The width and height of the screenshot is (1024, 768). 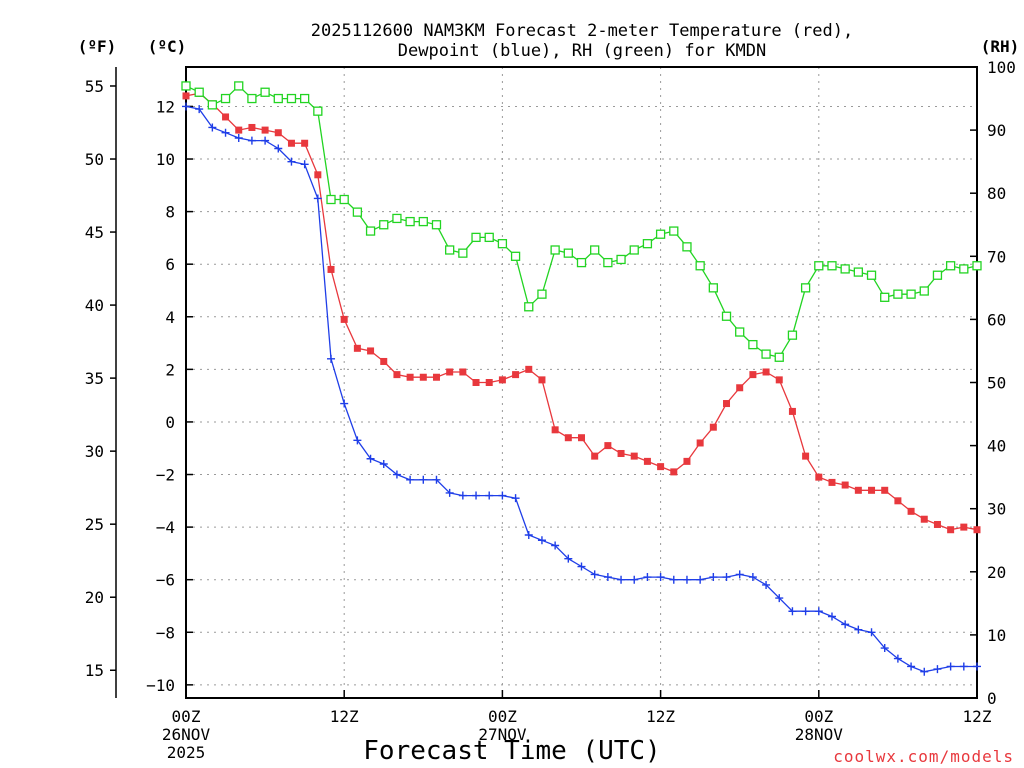 What do you see at coordinates (94, 305) in the screenshot?
I see `fahrenheit-tick-label: 40` at bounding box center [94, 305].